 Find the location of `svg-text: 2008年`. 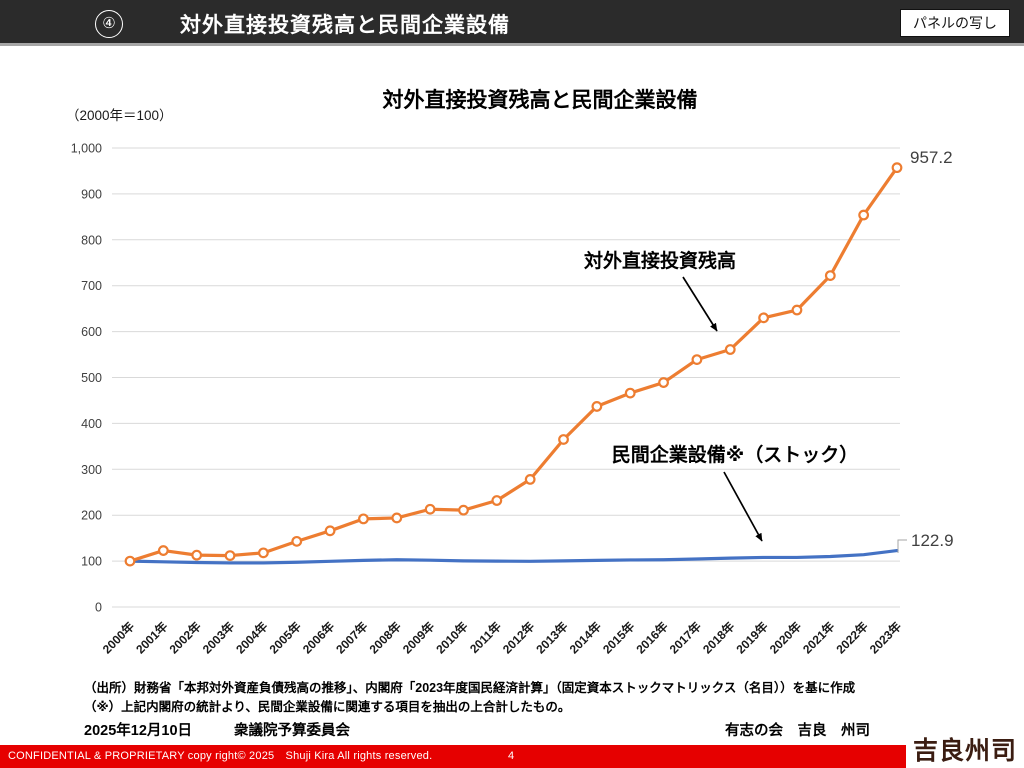

svg-text: 2008年 is located at coordinates (385, 638).